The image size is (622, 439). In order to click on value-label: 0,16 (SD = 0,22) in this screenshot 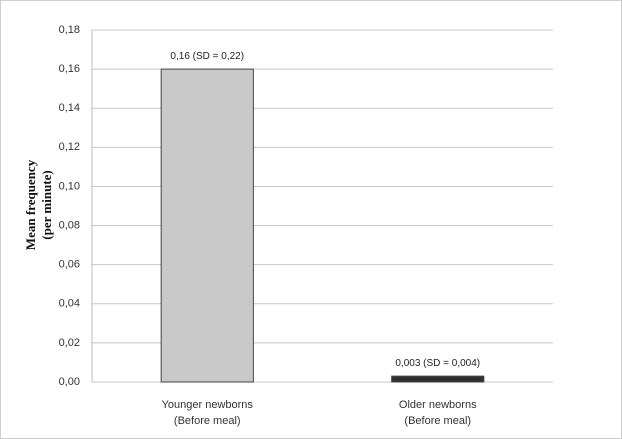, I will do `click(207, 56)`.